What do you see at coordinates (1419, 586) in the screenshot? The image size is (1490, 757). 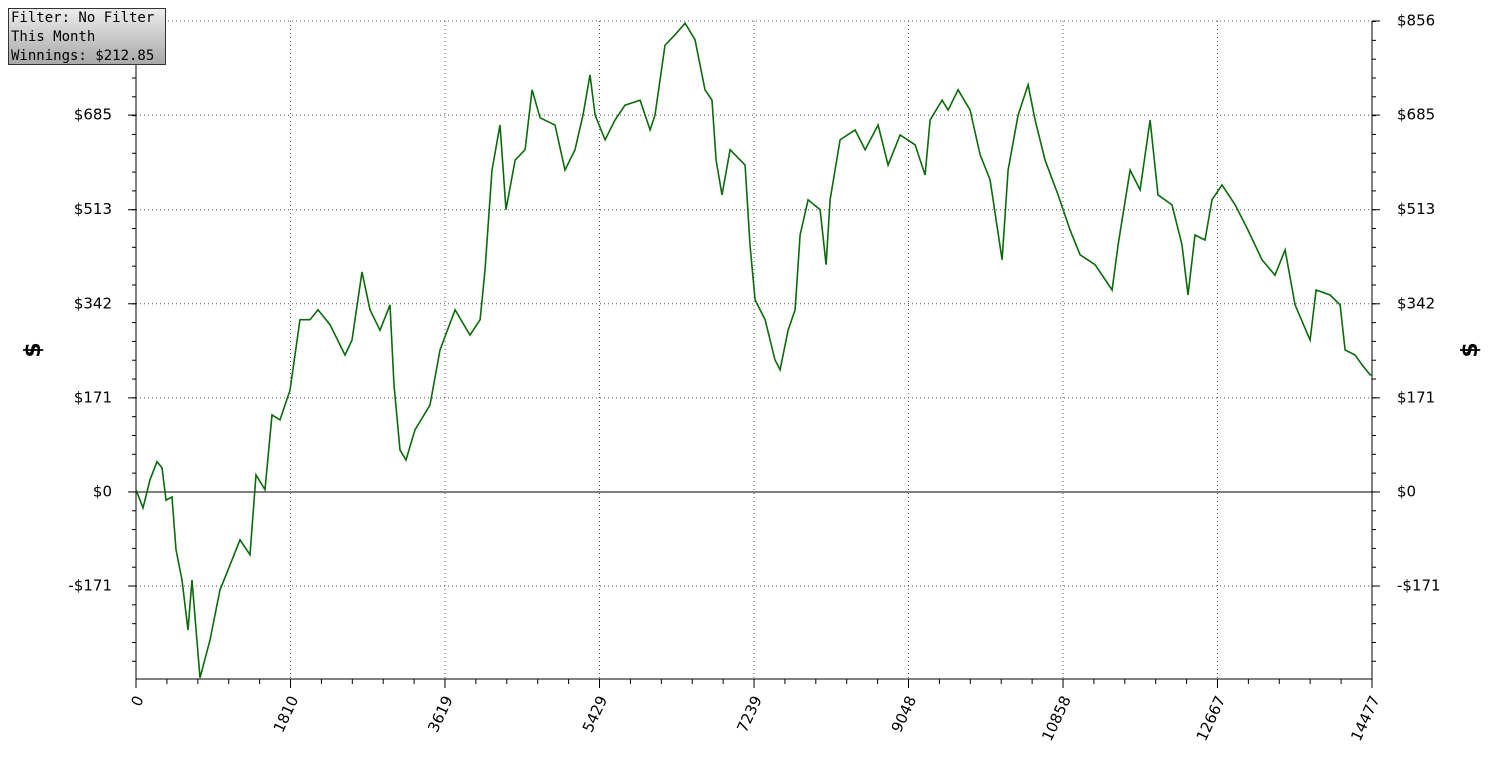 I see `y2-tick-label: -$171` at bounding box center [1419, 586].